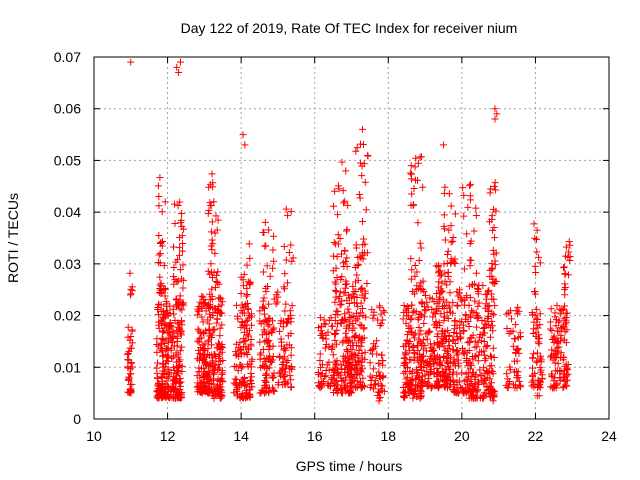 The image size is (640, 480). I want to click on y-tick-label: 0.04, so click(67, 212).